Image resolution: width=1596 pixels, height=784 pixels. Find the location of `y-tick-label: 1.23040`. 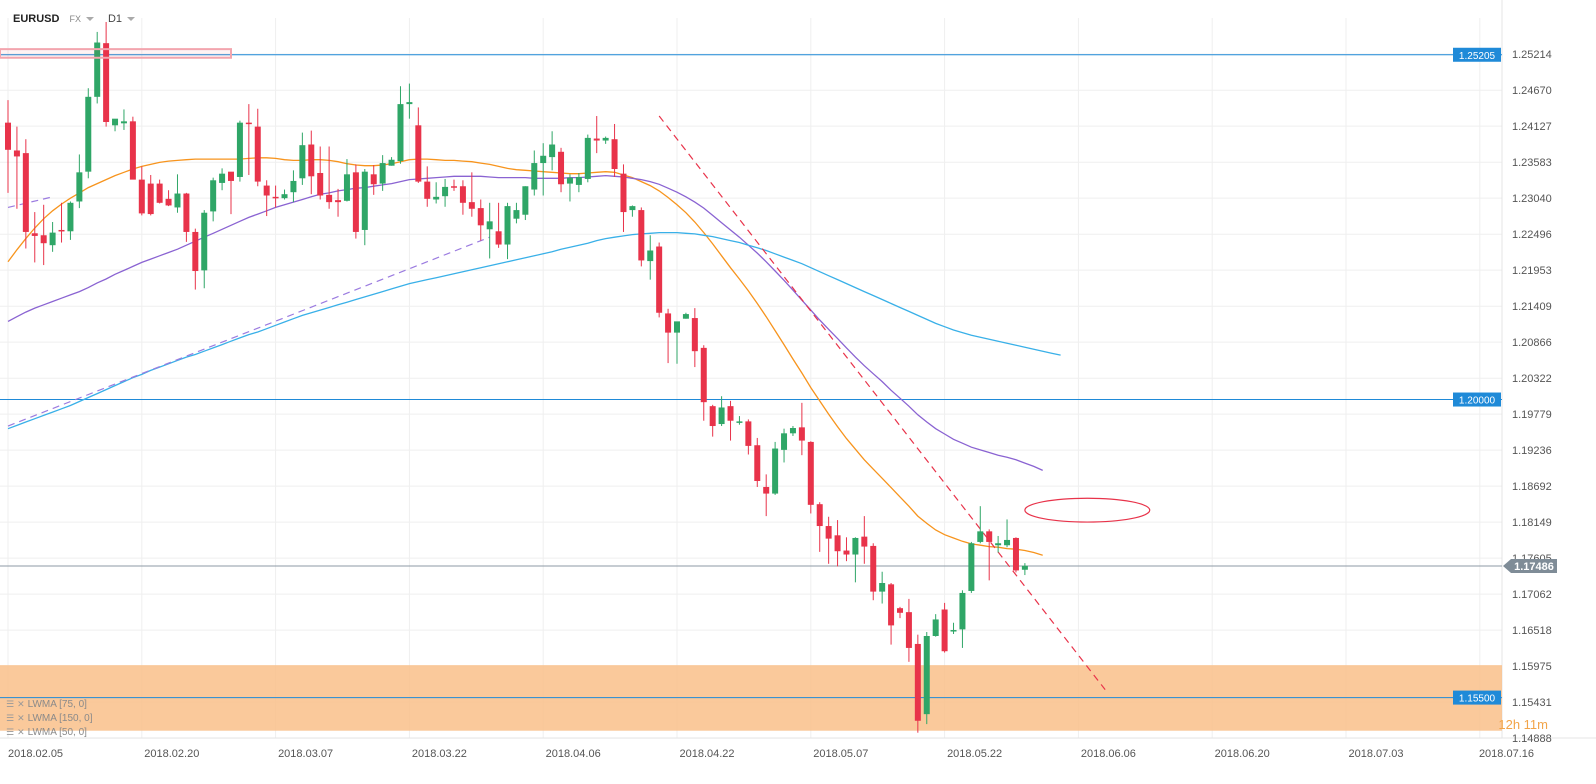

y-tick-label: 1.23040 is located at coordinates (1532, 199).